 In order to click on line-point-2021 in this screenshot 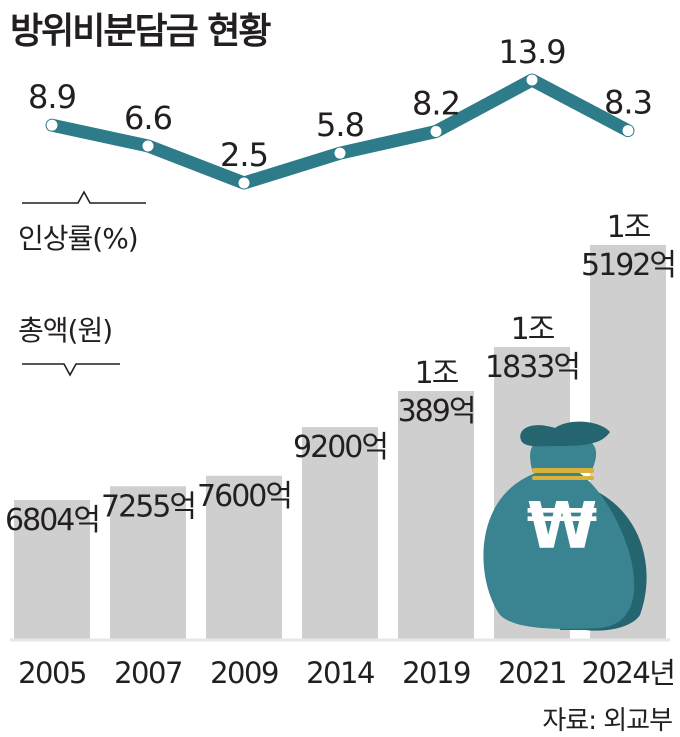, I will do `click(532, 80)`.